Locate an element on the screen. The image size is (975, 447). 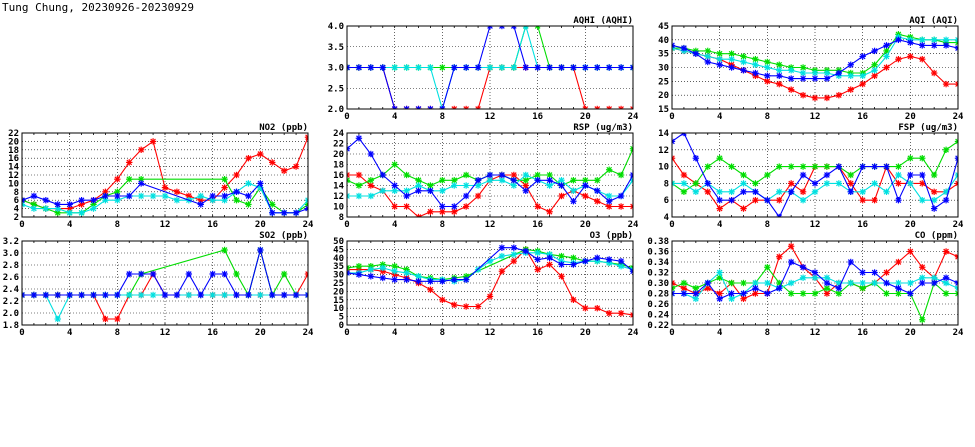
y-tick-label: 0.24 is located at coordinates (658, 316).